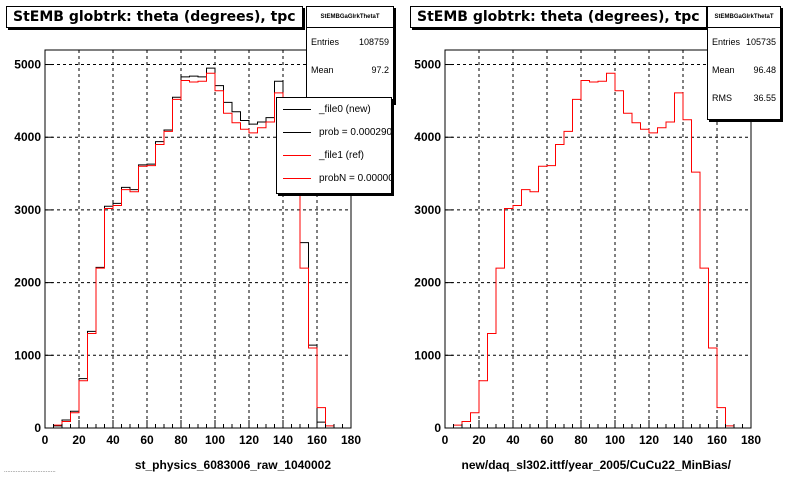  I want to click on left-x-tick-label: 20, so click(79, 440).